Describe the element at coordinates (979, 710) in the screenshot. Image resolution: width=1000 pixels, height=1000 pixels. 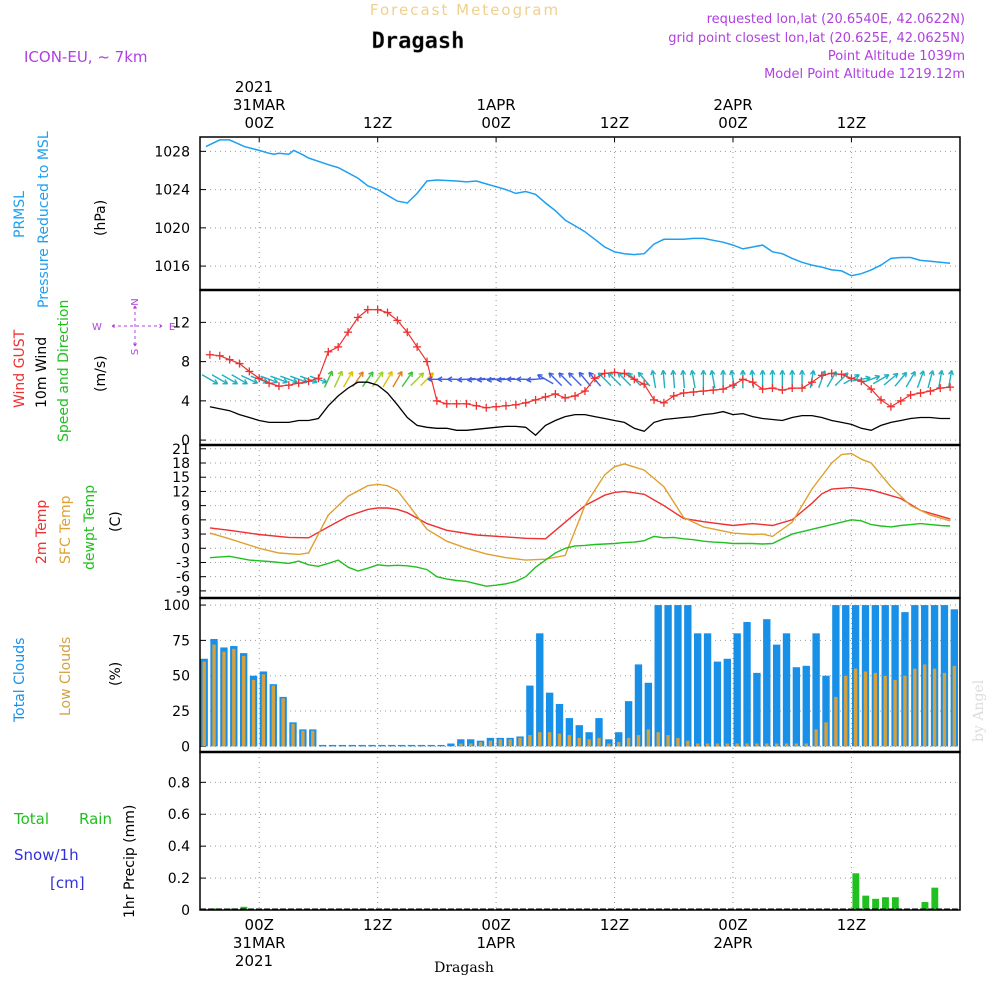
I see `watermark: by Angel` at that location.